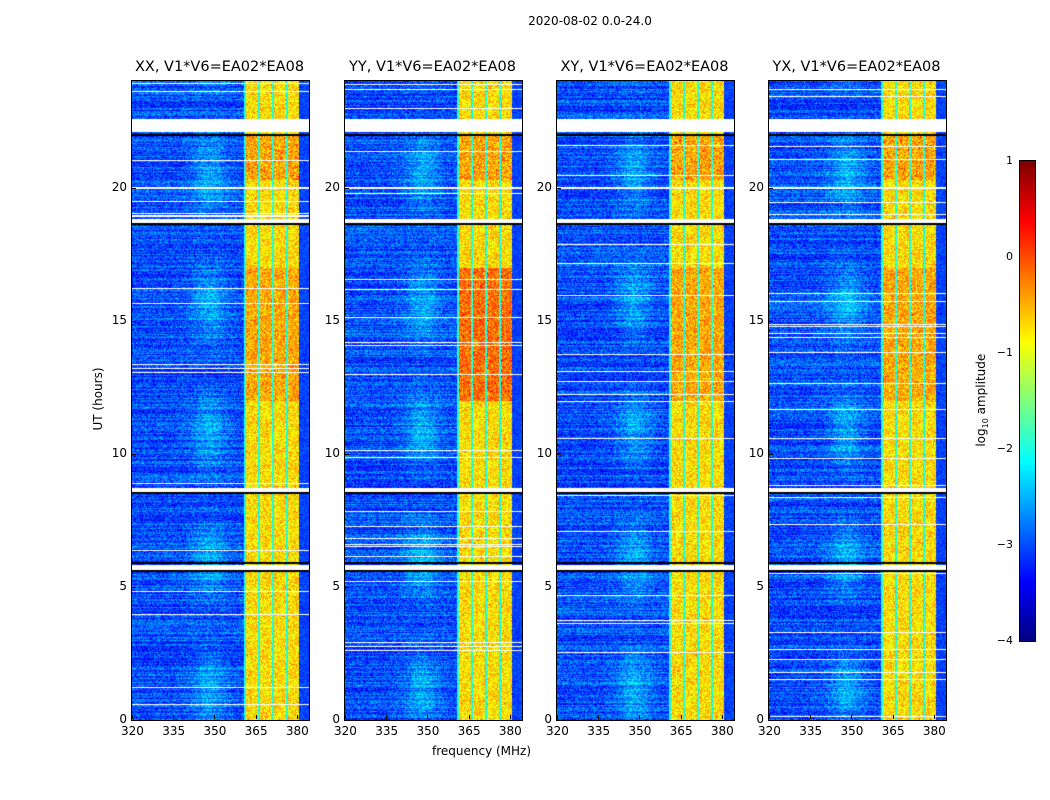 The width and height of the screenshot is (1050, 800). Describe the element at coordinates (590, 21) in the screenshot. I see `figure-title: 2020-08-02 0.0-24.0` at that location.